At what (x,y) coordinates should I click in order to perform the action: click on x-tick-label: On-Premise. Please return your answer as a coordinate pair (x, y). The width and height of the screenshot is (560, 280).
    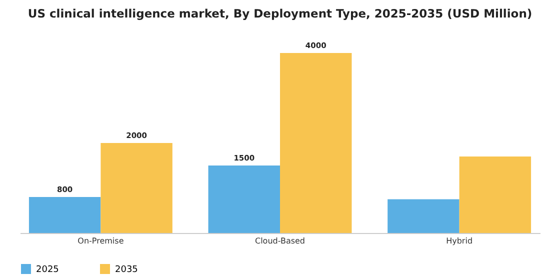
    Looking at the image, I should click on (101, 241).